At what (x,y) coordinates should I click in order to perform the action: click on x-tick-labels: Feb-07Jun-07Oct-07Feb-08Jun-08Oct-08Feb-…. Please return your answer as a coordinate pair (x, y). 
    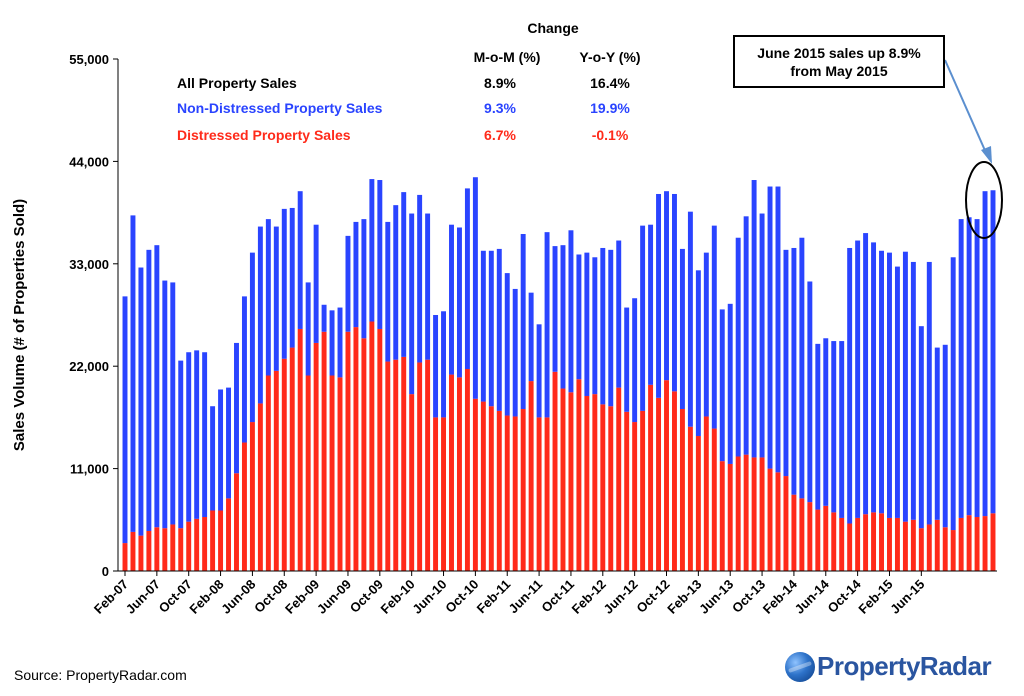
    Looking at the image, I should click on (509, 596).